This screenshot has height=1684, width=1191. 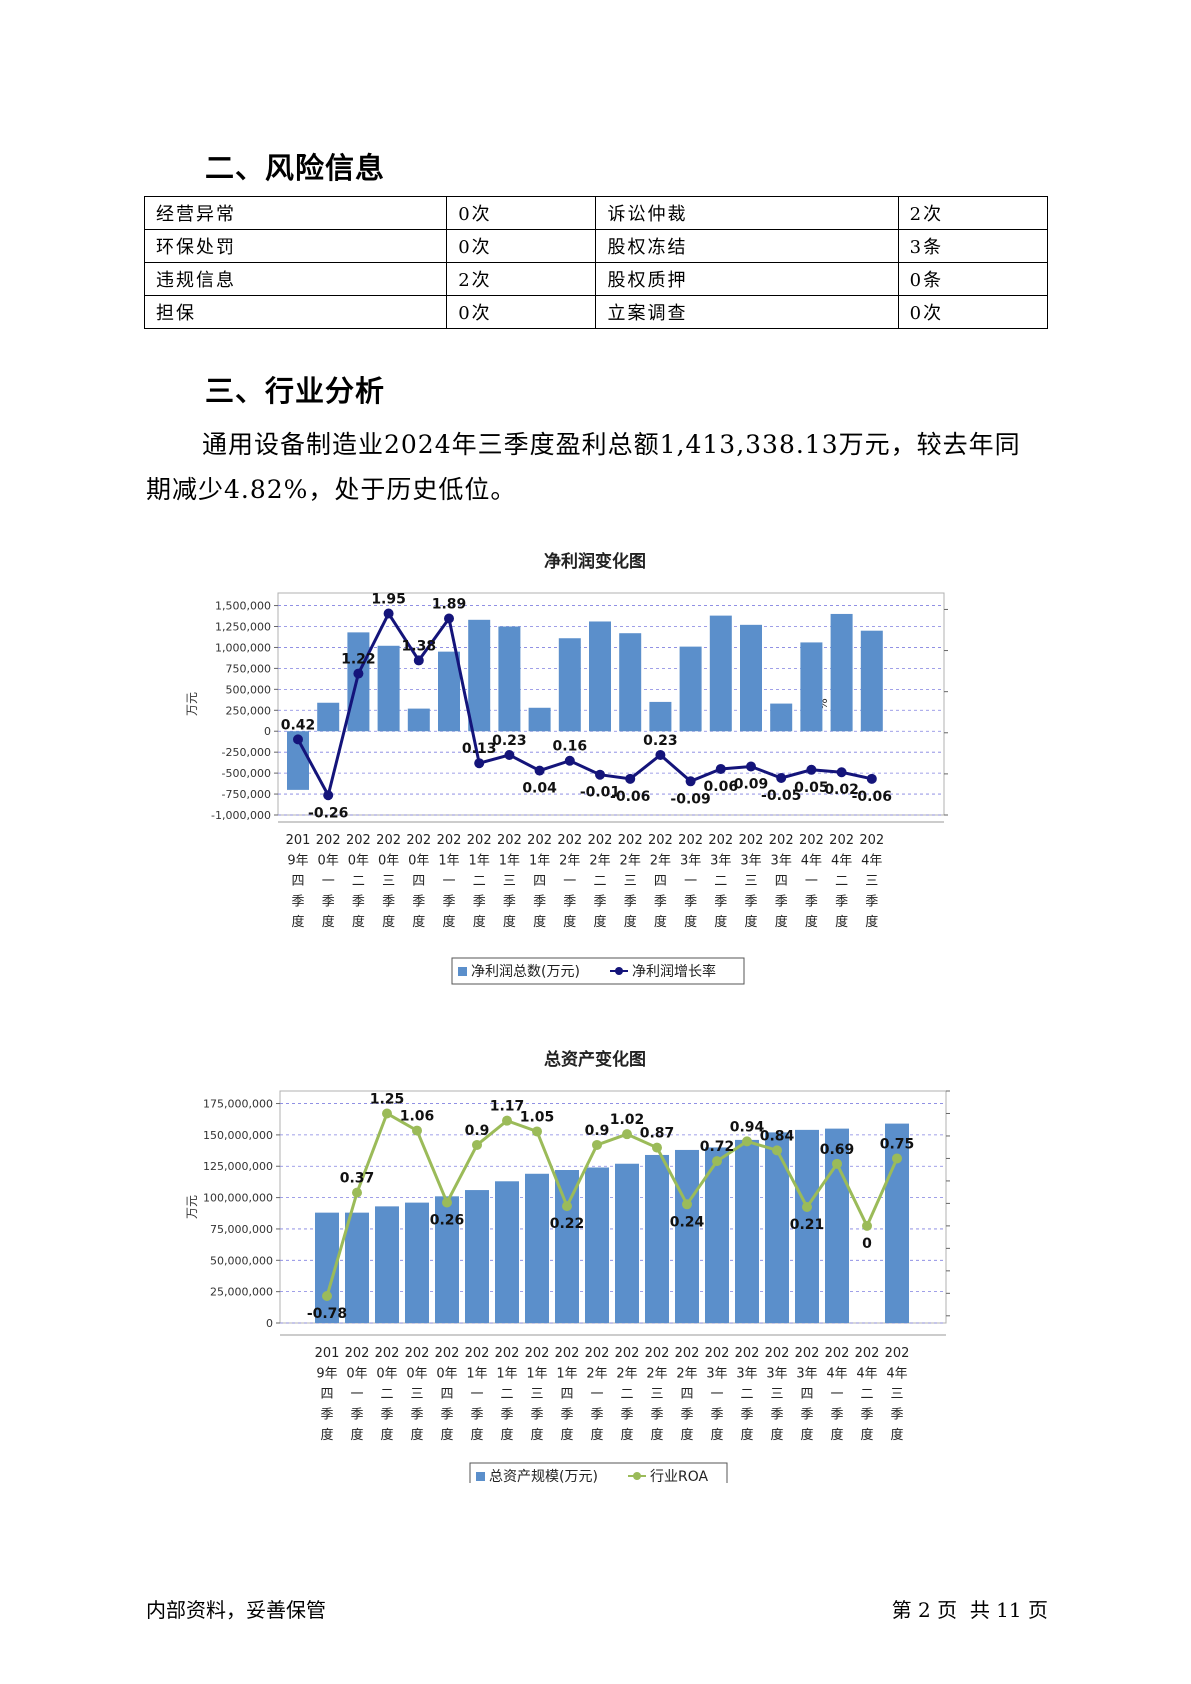 I want to click on y-tick-label: 175,000,000, so click(x=238, y=1104).